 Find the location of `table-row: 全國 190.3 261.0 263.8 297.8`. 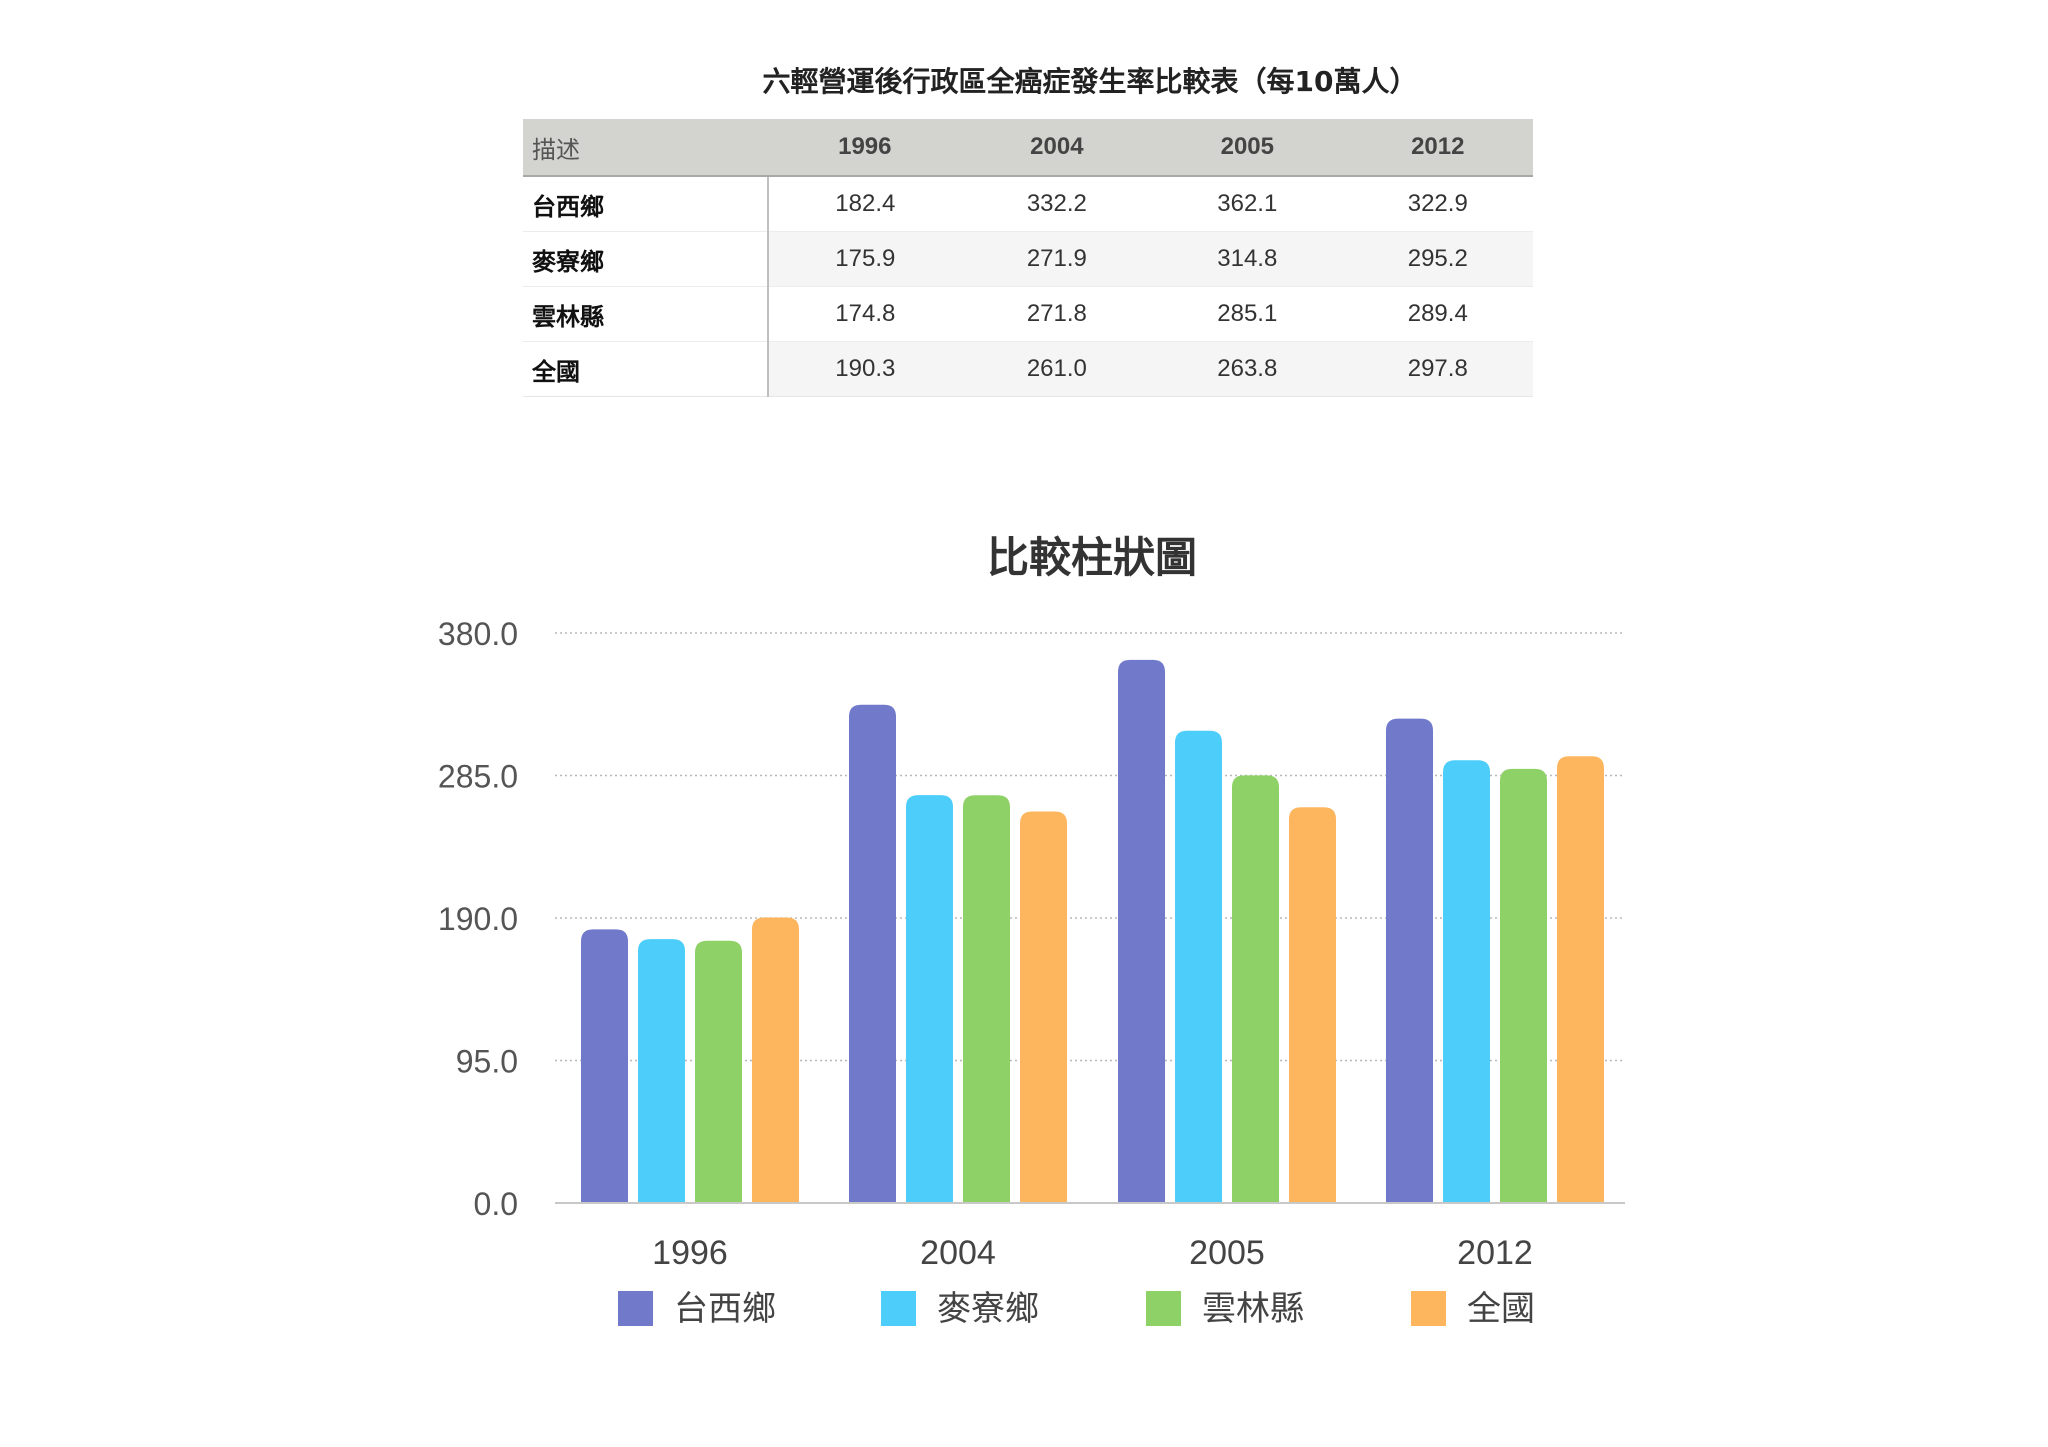

table-row: 全國 190.3 261.0 263.8 297.8 is located at coordinates (1028, 369).